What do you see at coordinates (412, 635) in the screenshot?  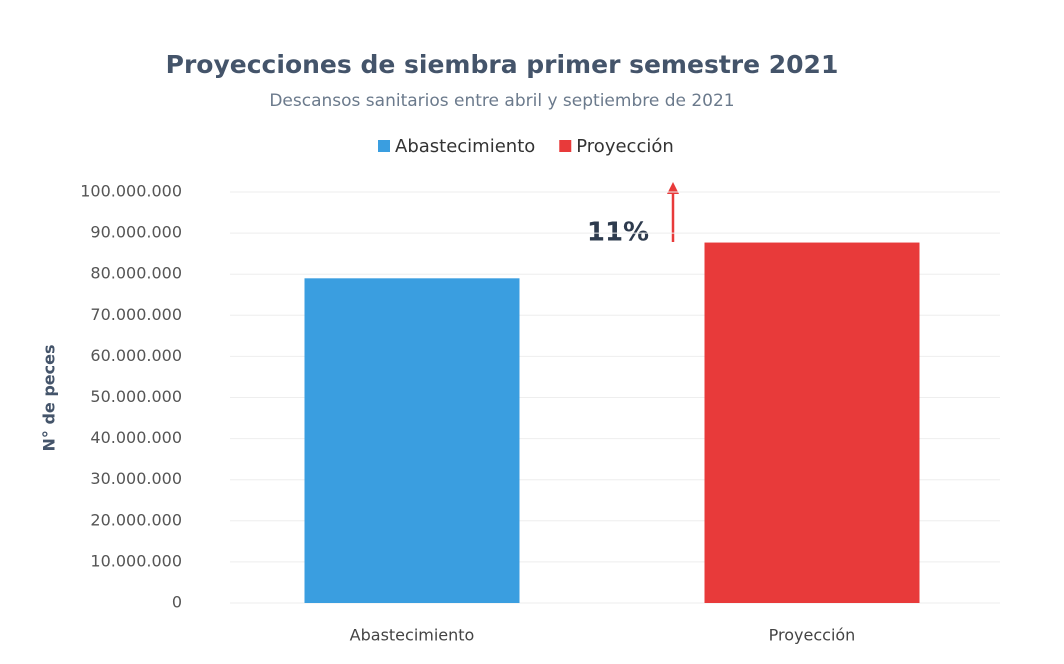 I see `x-tick-label: Abastecimiento` at bounding box center [412, 635].